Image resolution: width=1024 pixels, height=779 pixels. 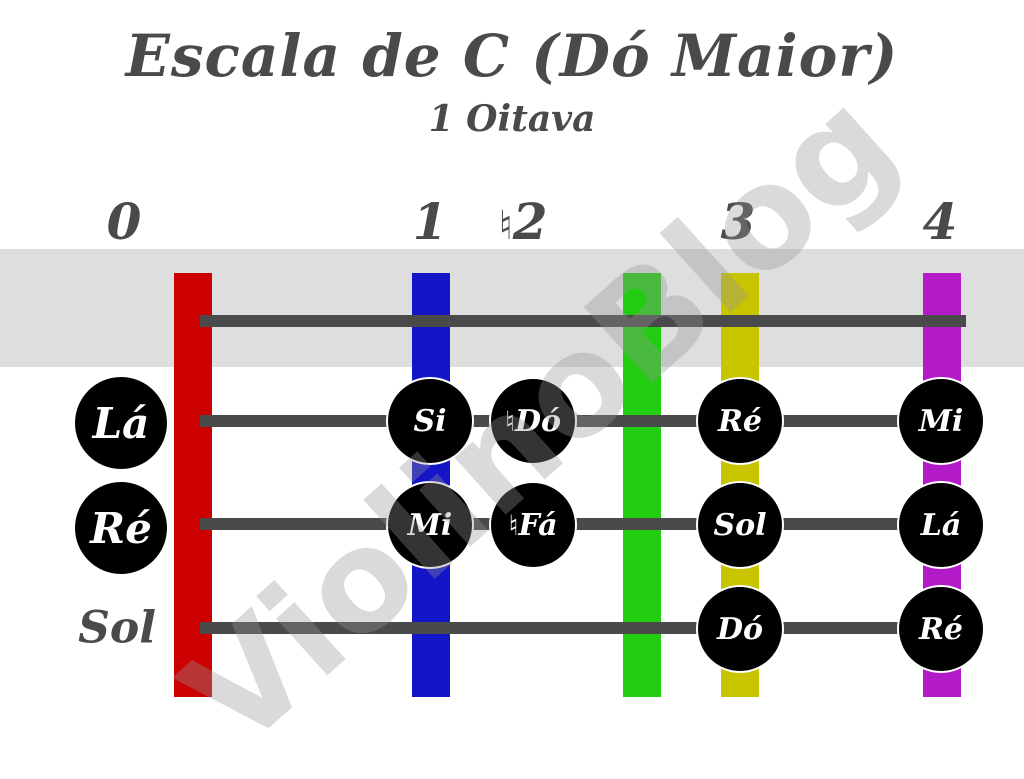 What do you see at coordinates (941, 421) in the screenshot?
I see `note-la-string-4: Mi` at bounding box center [941, 421].